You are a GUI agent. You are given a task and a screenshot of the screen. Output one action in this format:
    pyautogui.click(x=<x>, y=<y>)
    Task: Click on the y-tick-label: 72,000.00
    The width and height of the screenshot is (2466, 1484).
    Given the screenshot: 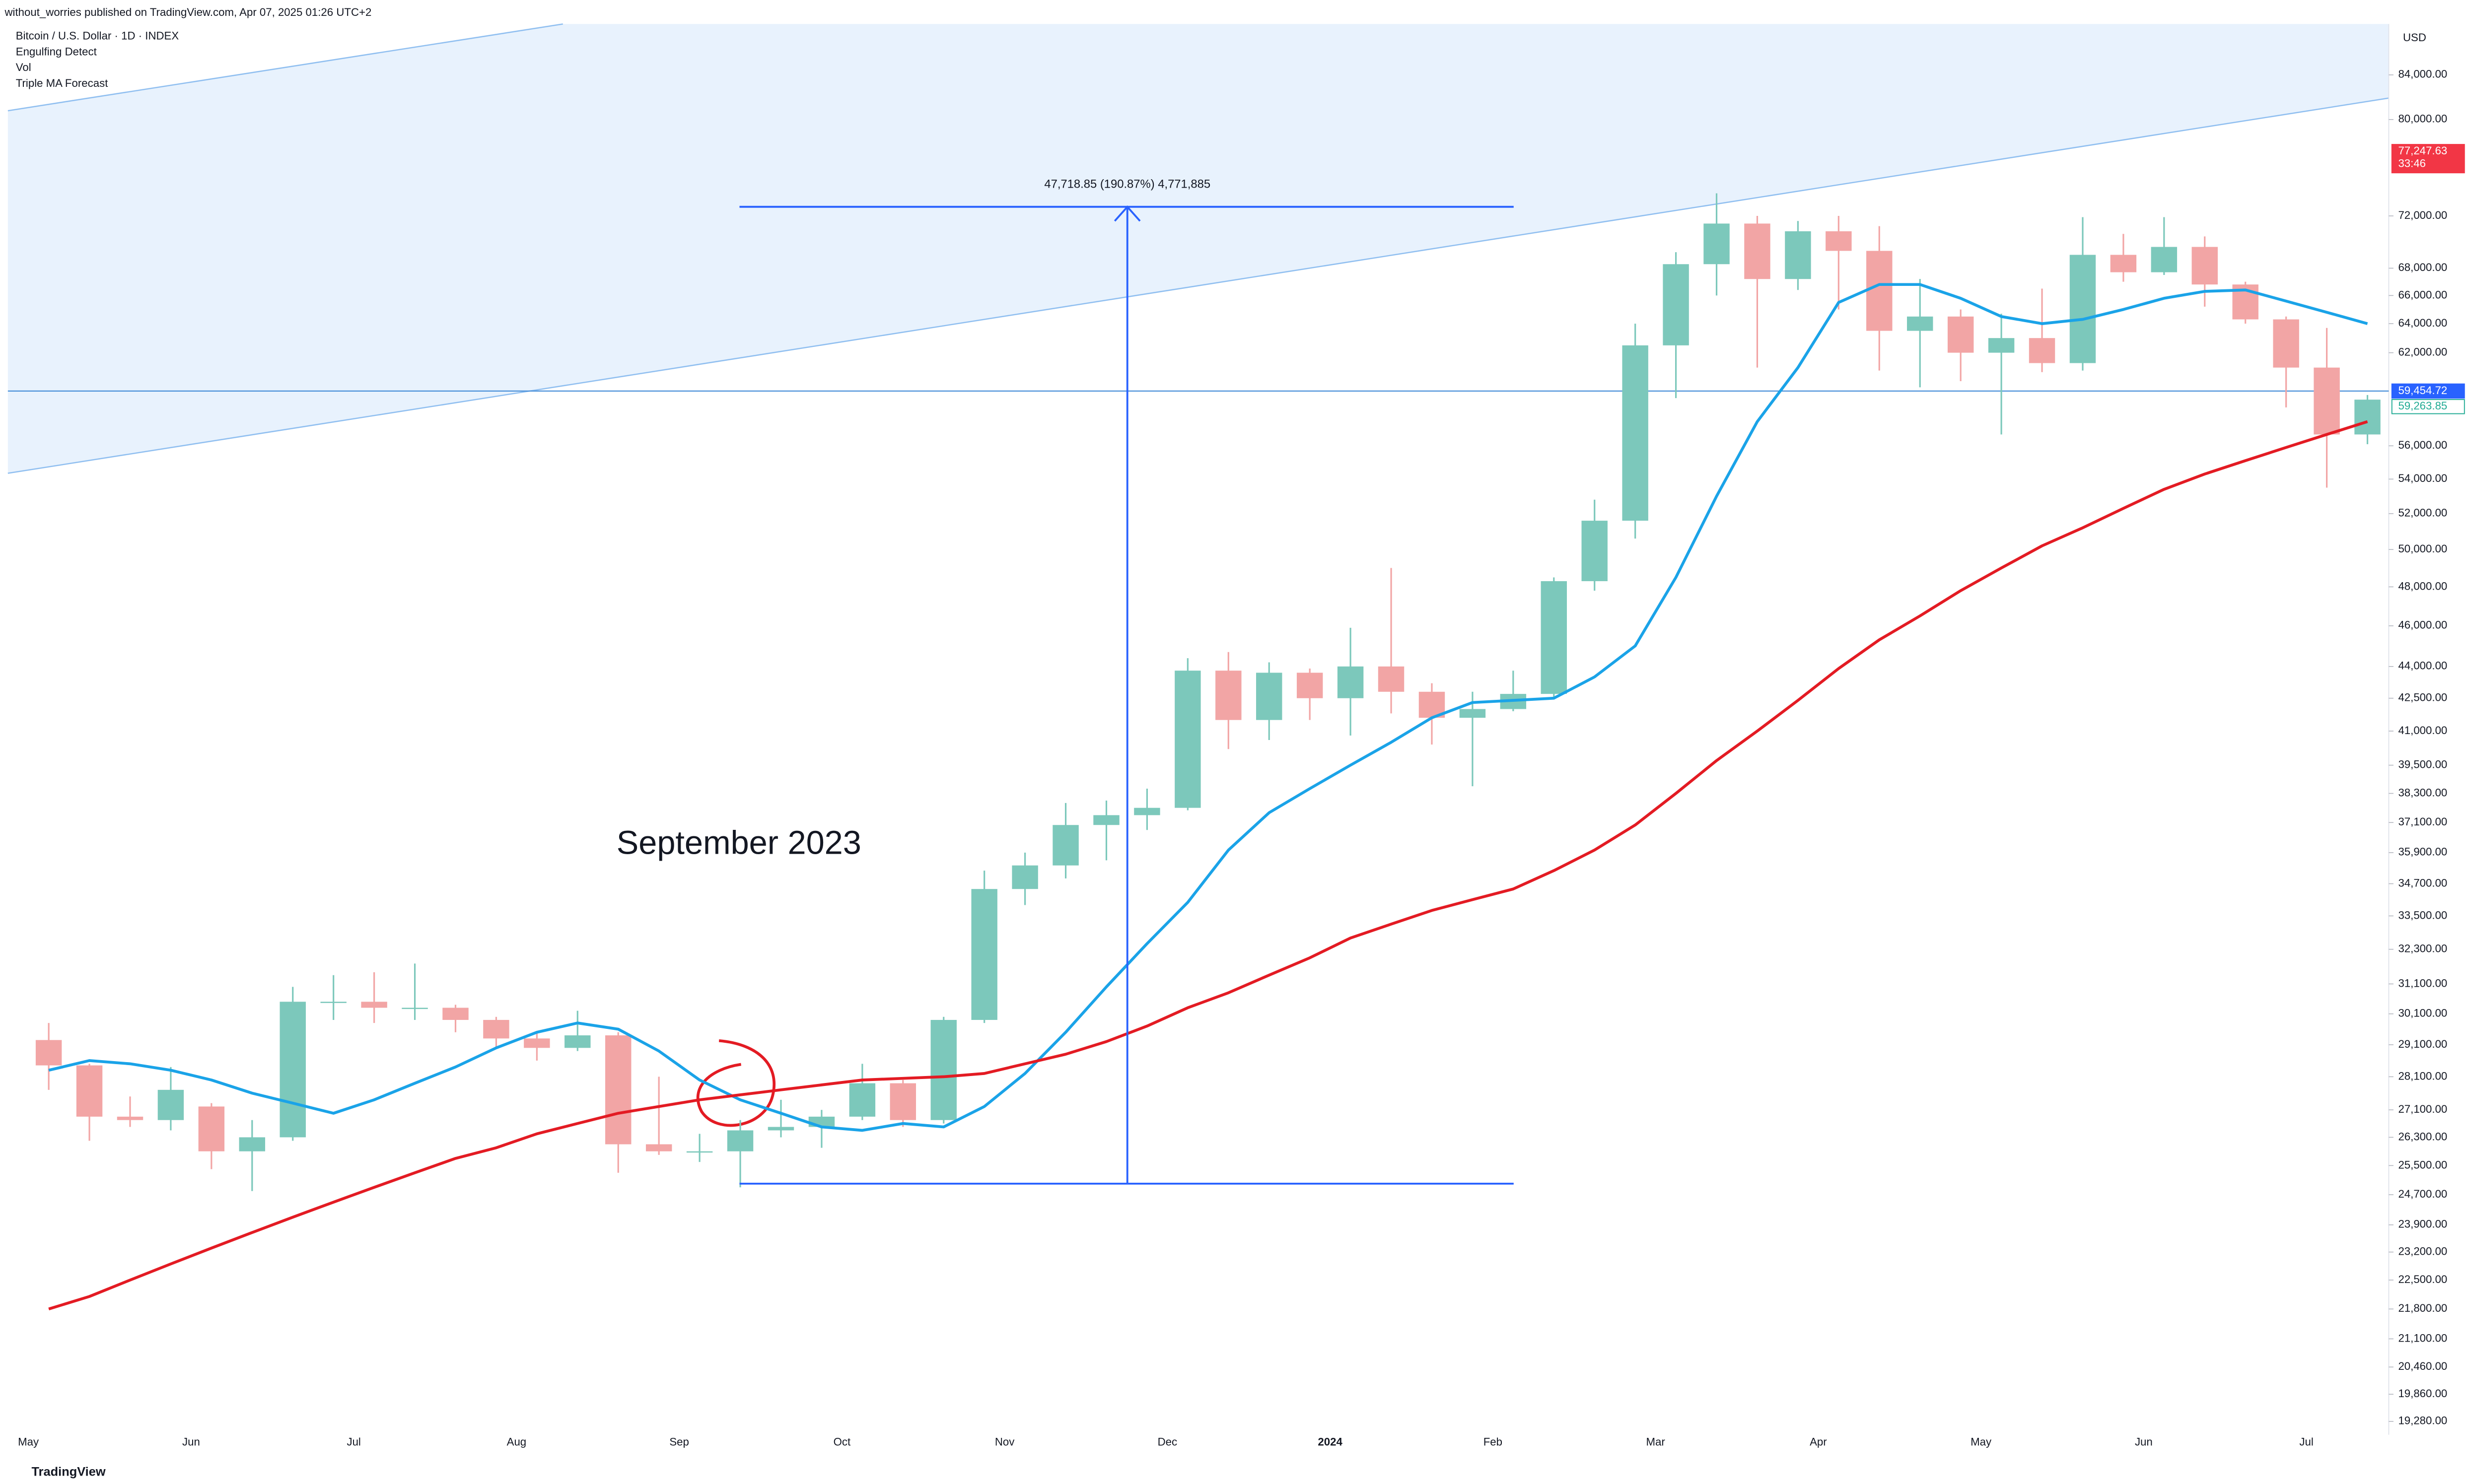 What is the action you would take?
    pyautogui.click(x=2423, y=215)
    